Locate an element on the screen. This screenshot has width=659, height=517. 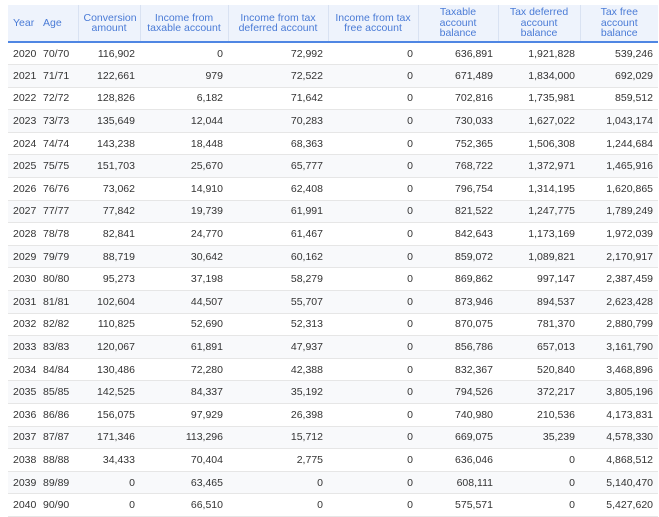
cell-income-tax-deferred: 58,279 is located at coordinates (278, 279).